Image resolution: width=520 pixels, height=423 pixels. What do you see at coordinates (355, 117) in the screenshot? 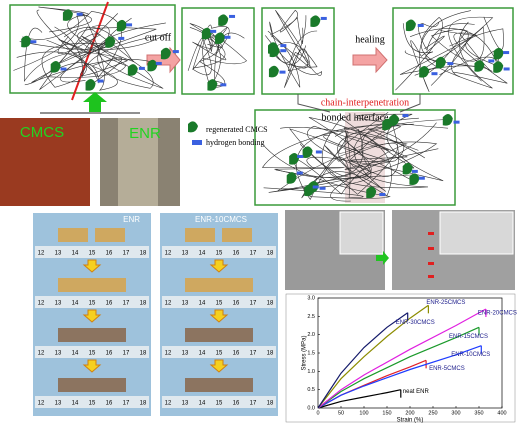
I see `interface-label: bonded interface` at bounding box center [355, 117].